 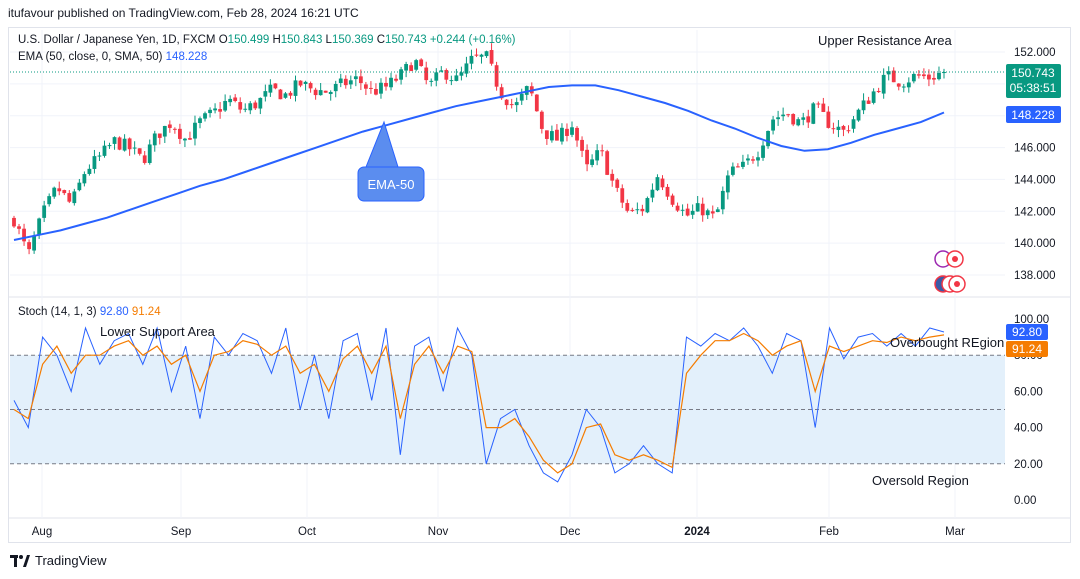 I want to click on stoch-d-badge-value: 91.24, so click(x=1027, y=349).